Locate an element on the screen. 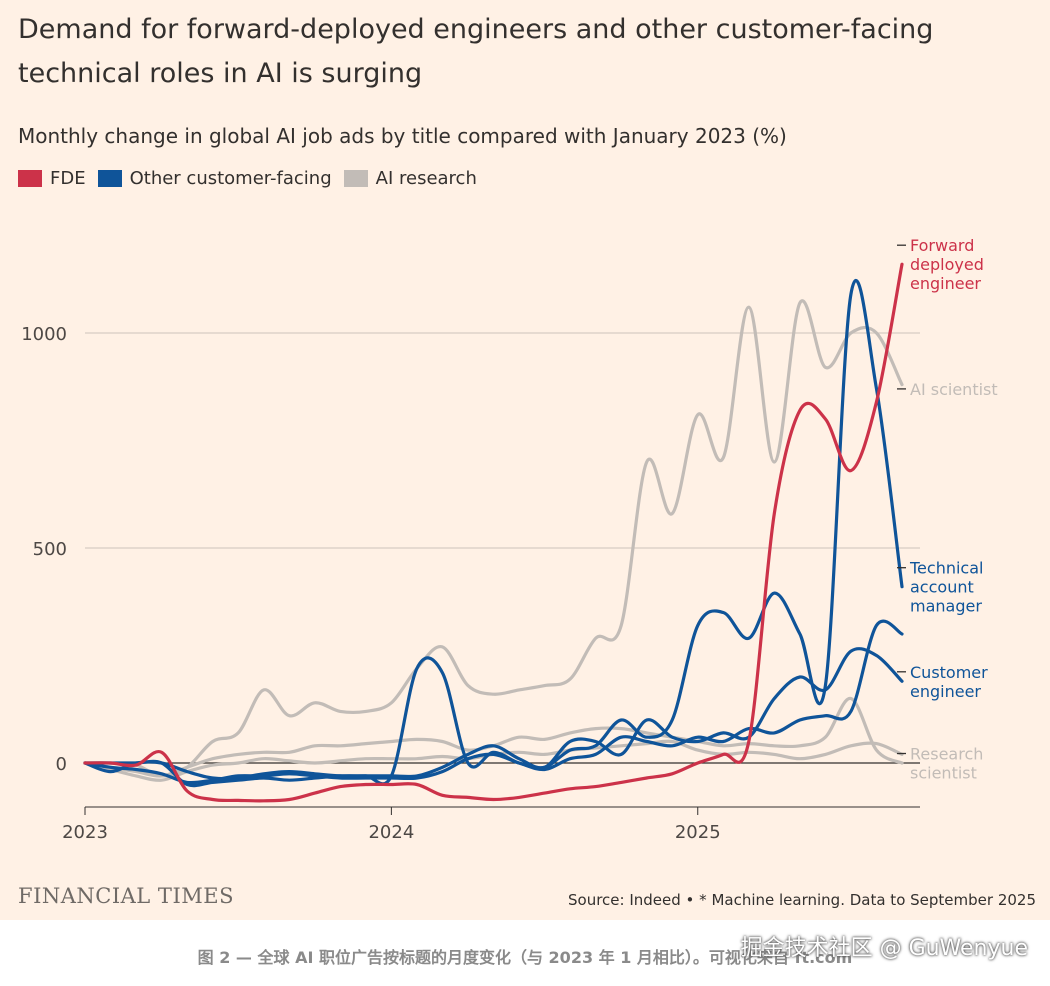 The image size is (1050, 986). legend-swatch-customer-facing is located at coordinates (109, 178).